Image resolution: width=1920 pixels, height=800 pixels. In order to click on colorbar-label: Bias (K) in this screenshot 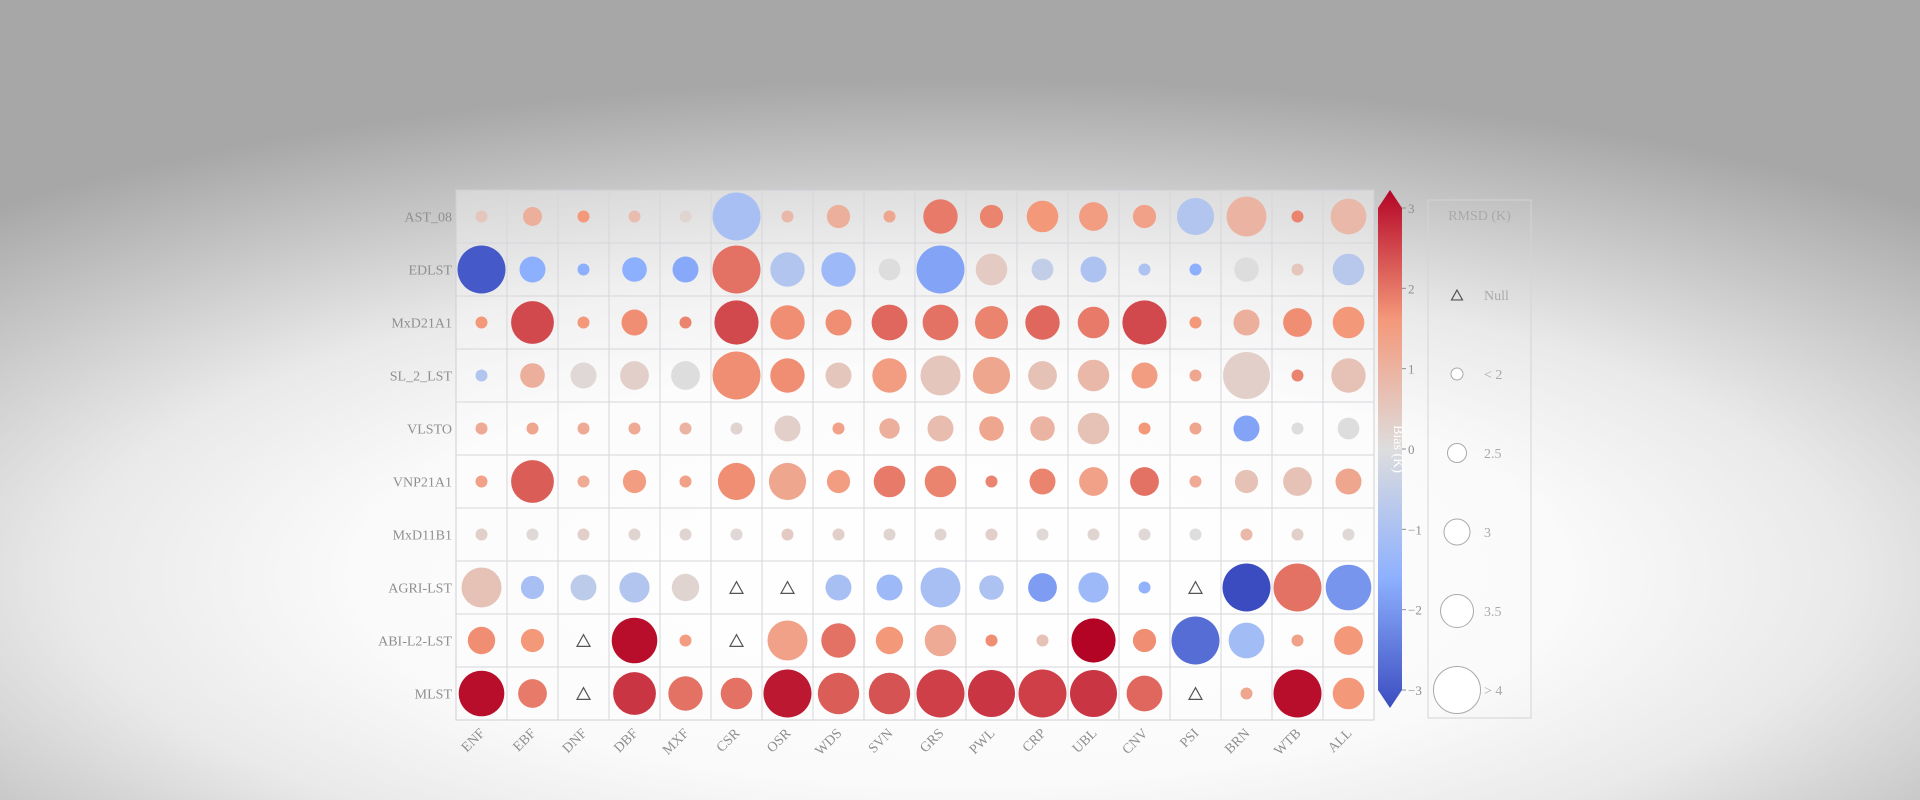, I will do `click(1397, 449)`.